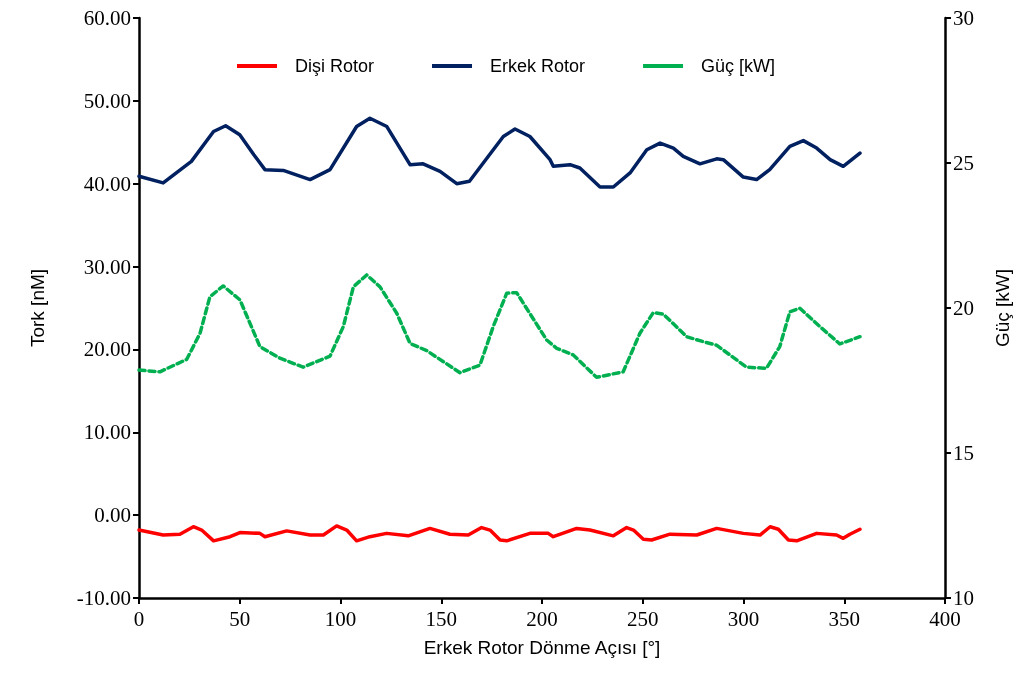 The image size is (1025, 689). What do you see at coordinates (963, 18) in the screenshot?
I see `y2-tick-label: 30` at bounding box center [963, 18].